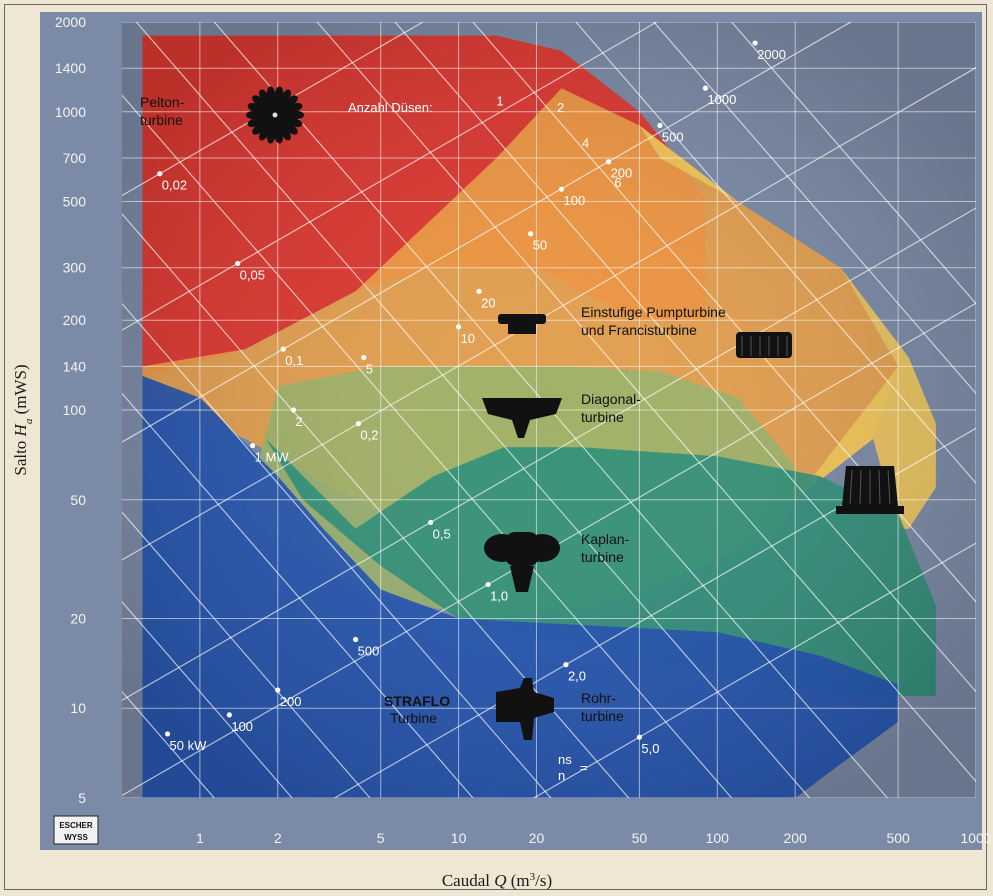  Describe the element at coordinates (381, 838) in the screenshot. I see `x-tick-label: 5` at that location.